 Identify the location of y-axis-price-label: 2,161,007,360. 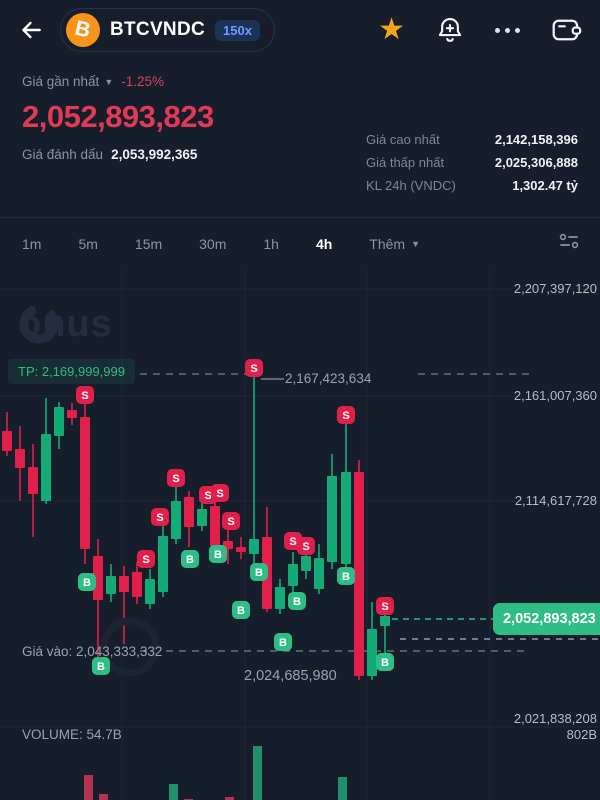
(555, 395).